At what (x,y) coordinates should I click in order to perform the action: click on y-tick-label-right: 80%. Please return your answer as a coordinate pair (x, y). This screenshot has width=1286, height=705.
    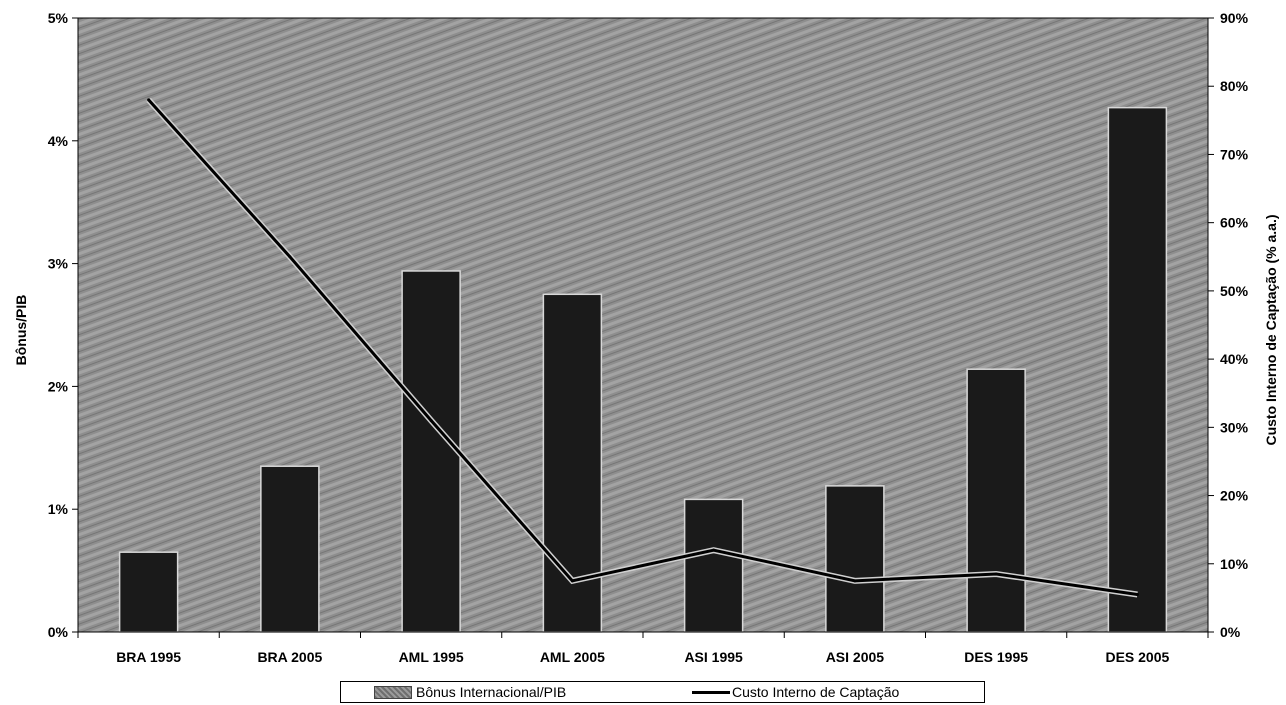
    Looking at the image, I should click on (1234, 86).